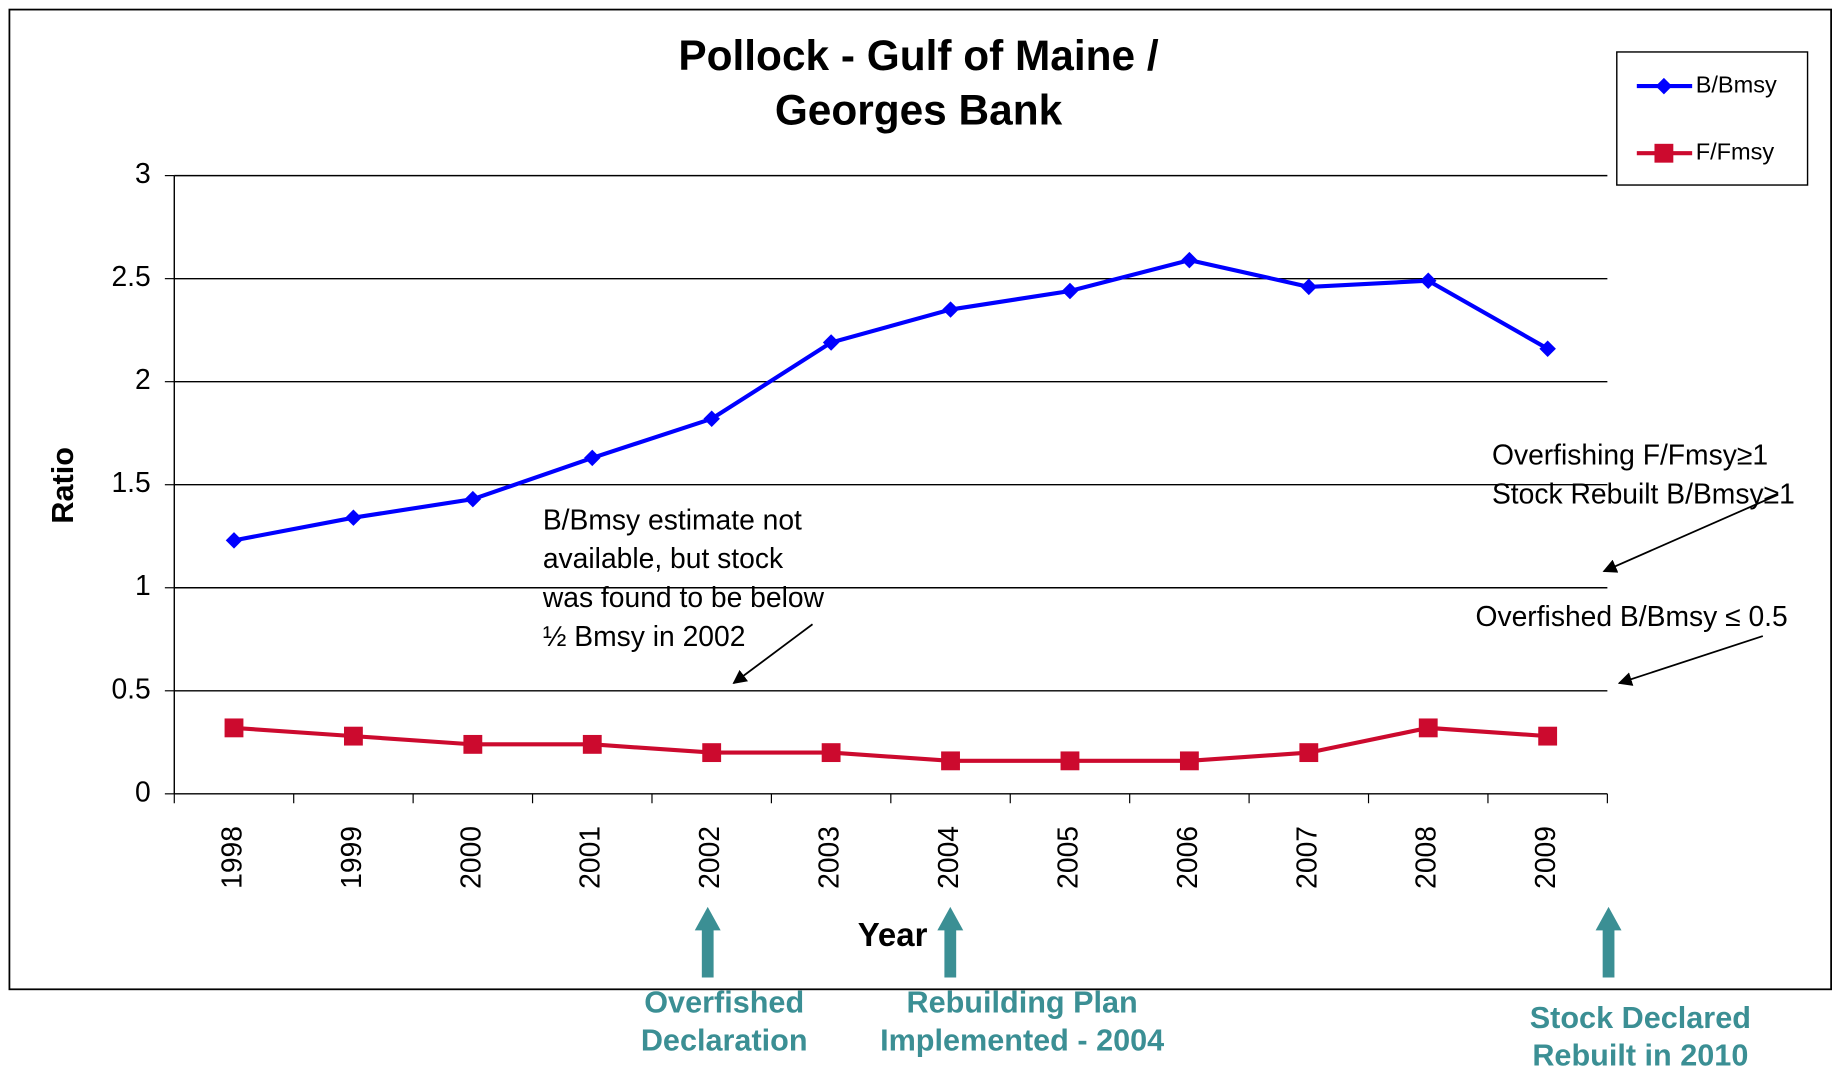 The width and height of the screenshot is (1837, 1066). What do you see at coordinates (724, 1003) in the screenshot?
I see `milestone-label: Overfished` at bounding box center [724, 1003].